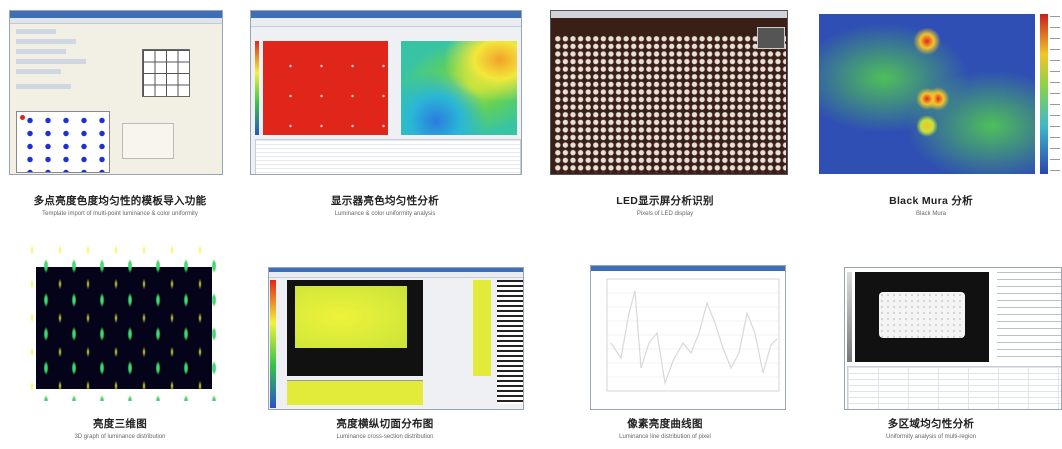 This screenshot has width=1062, height=449. What do you see at coordinates (385, 437) in the screenshot?
I see `card-title-en: Luminance cross-section distribution` at bounding box center [385, 437].